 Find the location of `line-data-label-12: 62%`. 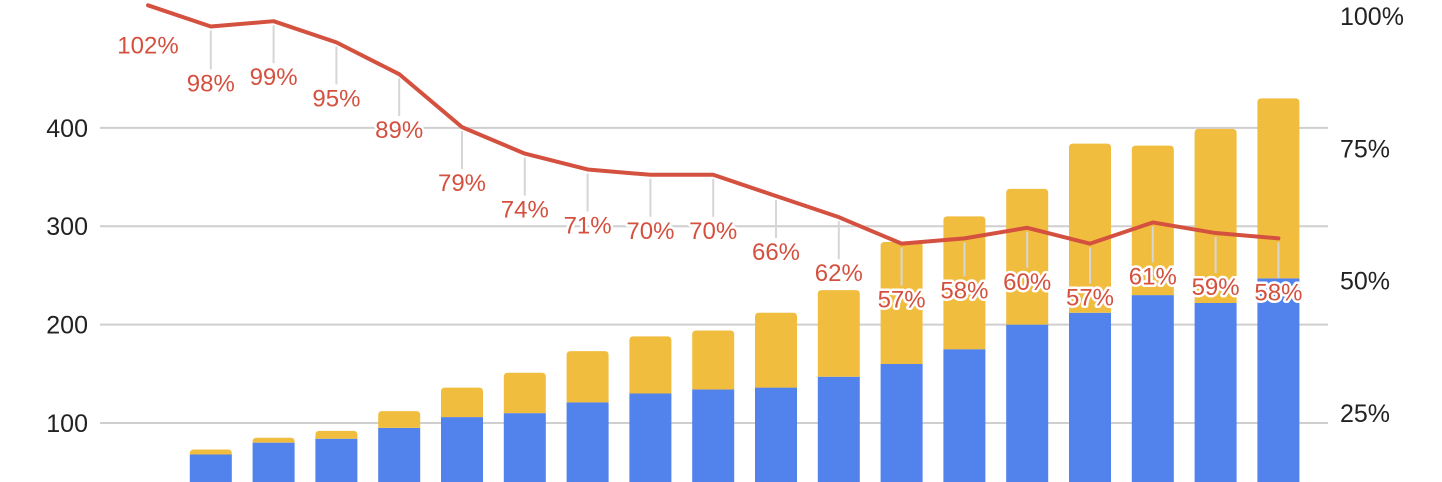

line-data-label-12: 62% is located at coordinates (839, 273).